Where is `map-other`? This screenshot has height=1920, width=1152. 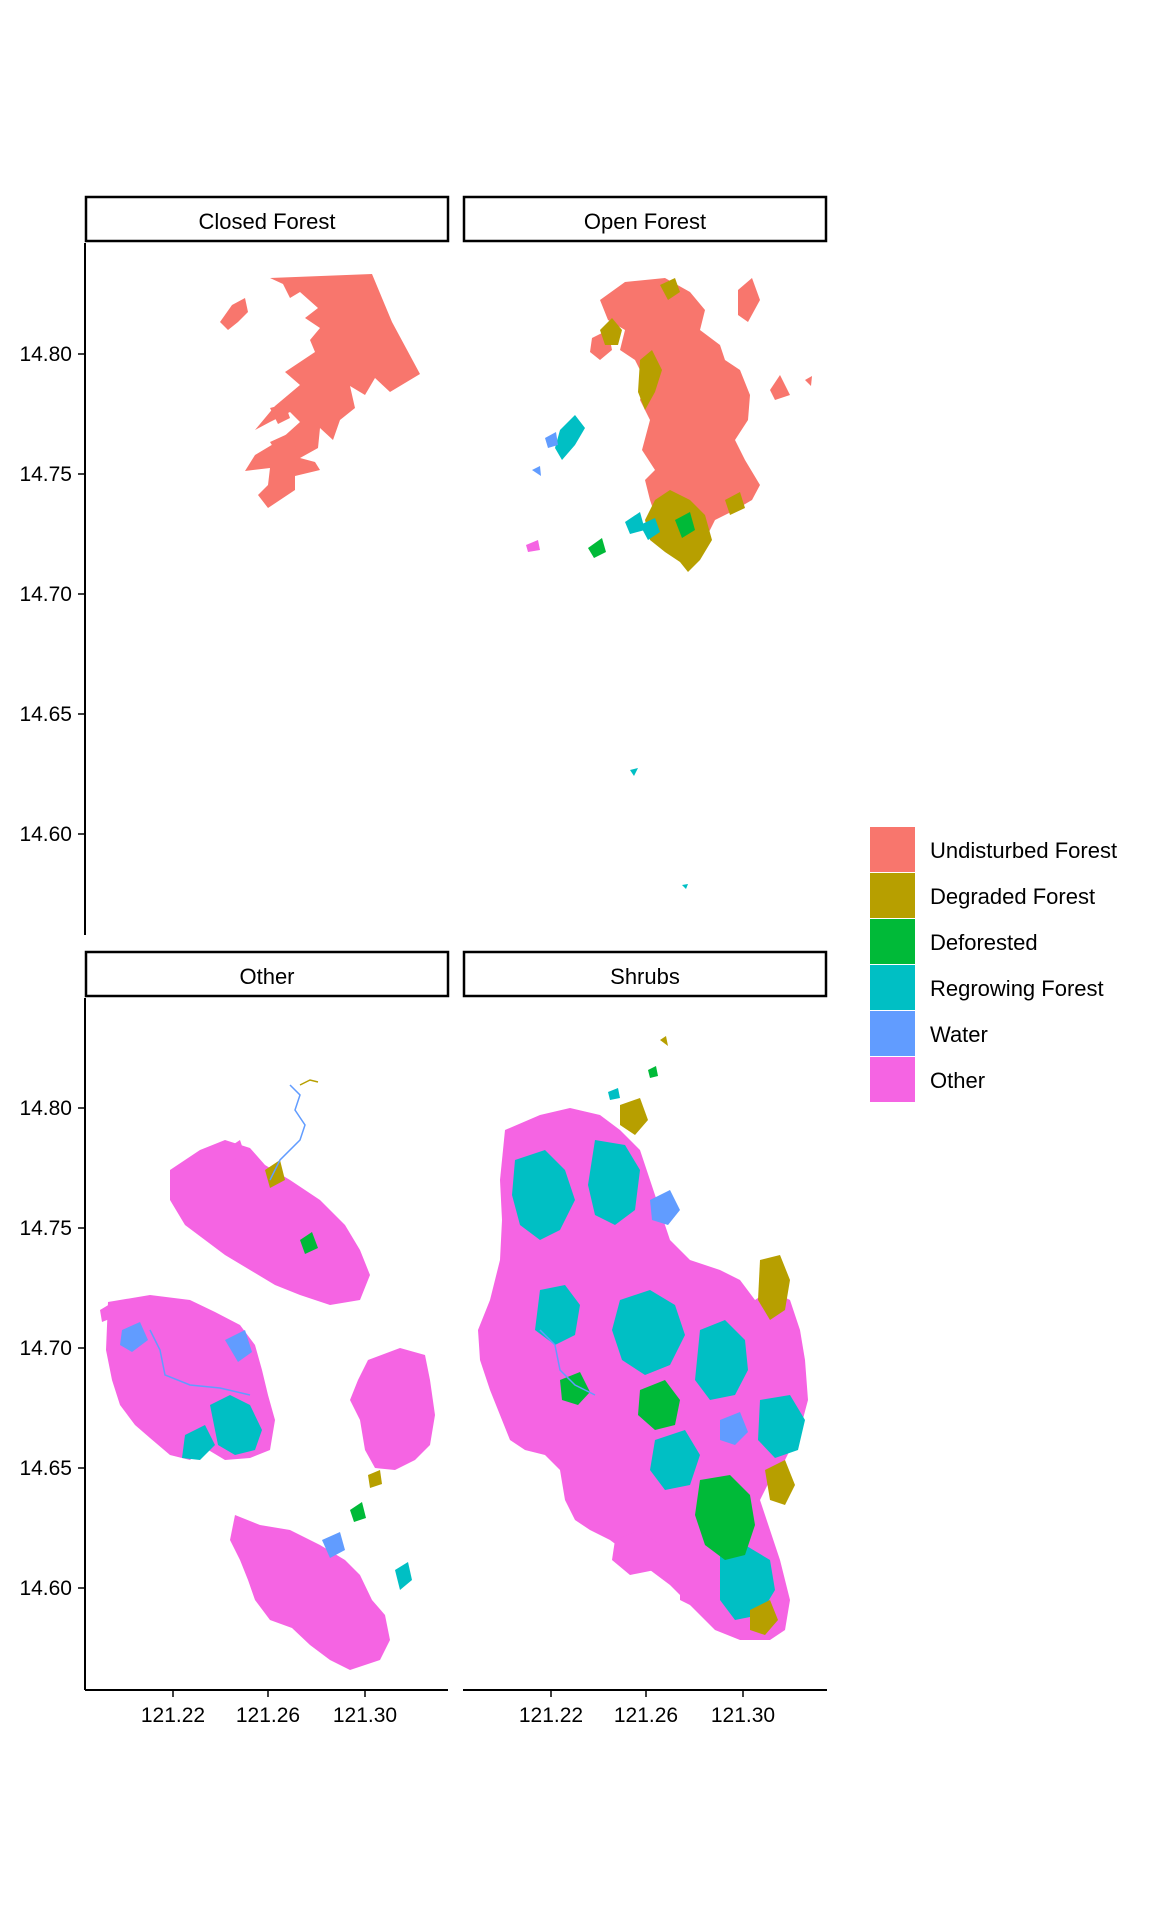 map-other is located at coordinates (267, 1374).